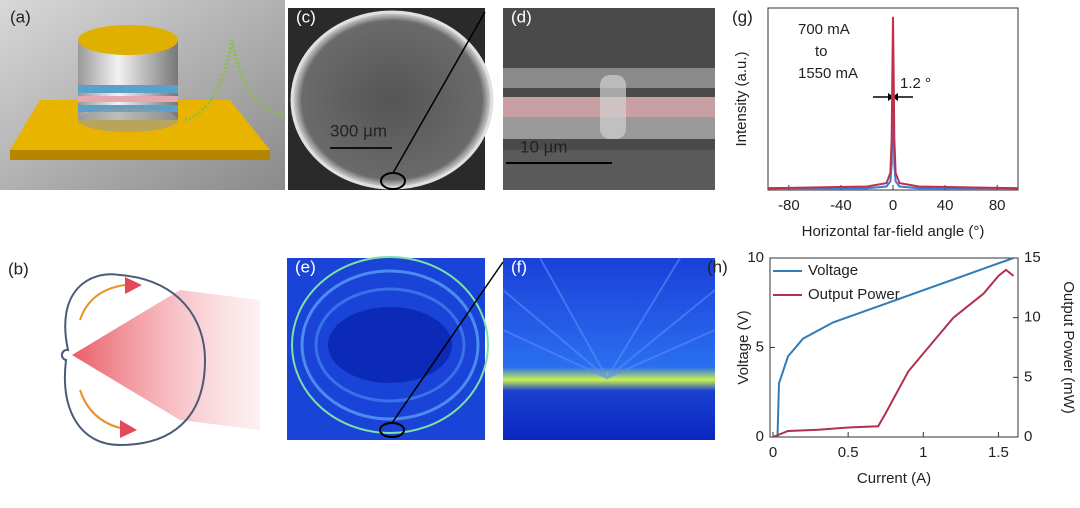 The height and width of the screenshot is (508, 1080). What do you see at coordinates (519, 266) in the screenshot?
I see `panel-label: (f)` at bounding box center [519, 266].